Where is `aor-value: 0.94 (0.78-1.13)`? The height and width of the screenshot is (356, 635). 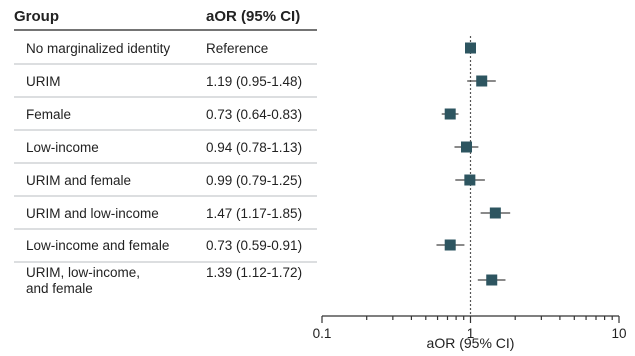 aor-value: 0.94 (0.78-1.13) is located at coordinates (254, 147).